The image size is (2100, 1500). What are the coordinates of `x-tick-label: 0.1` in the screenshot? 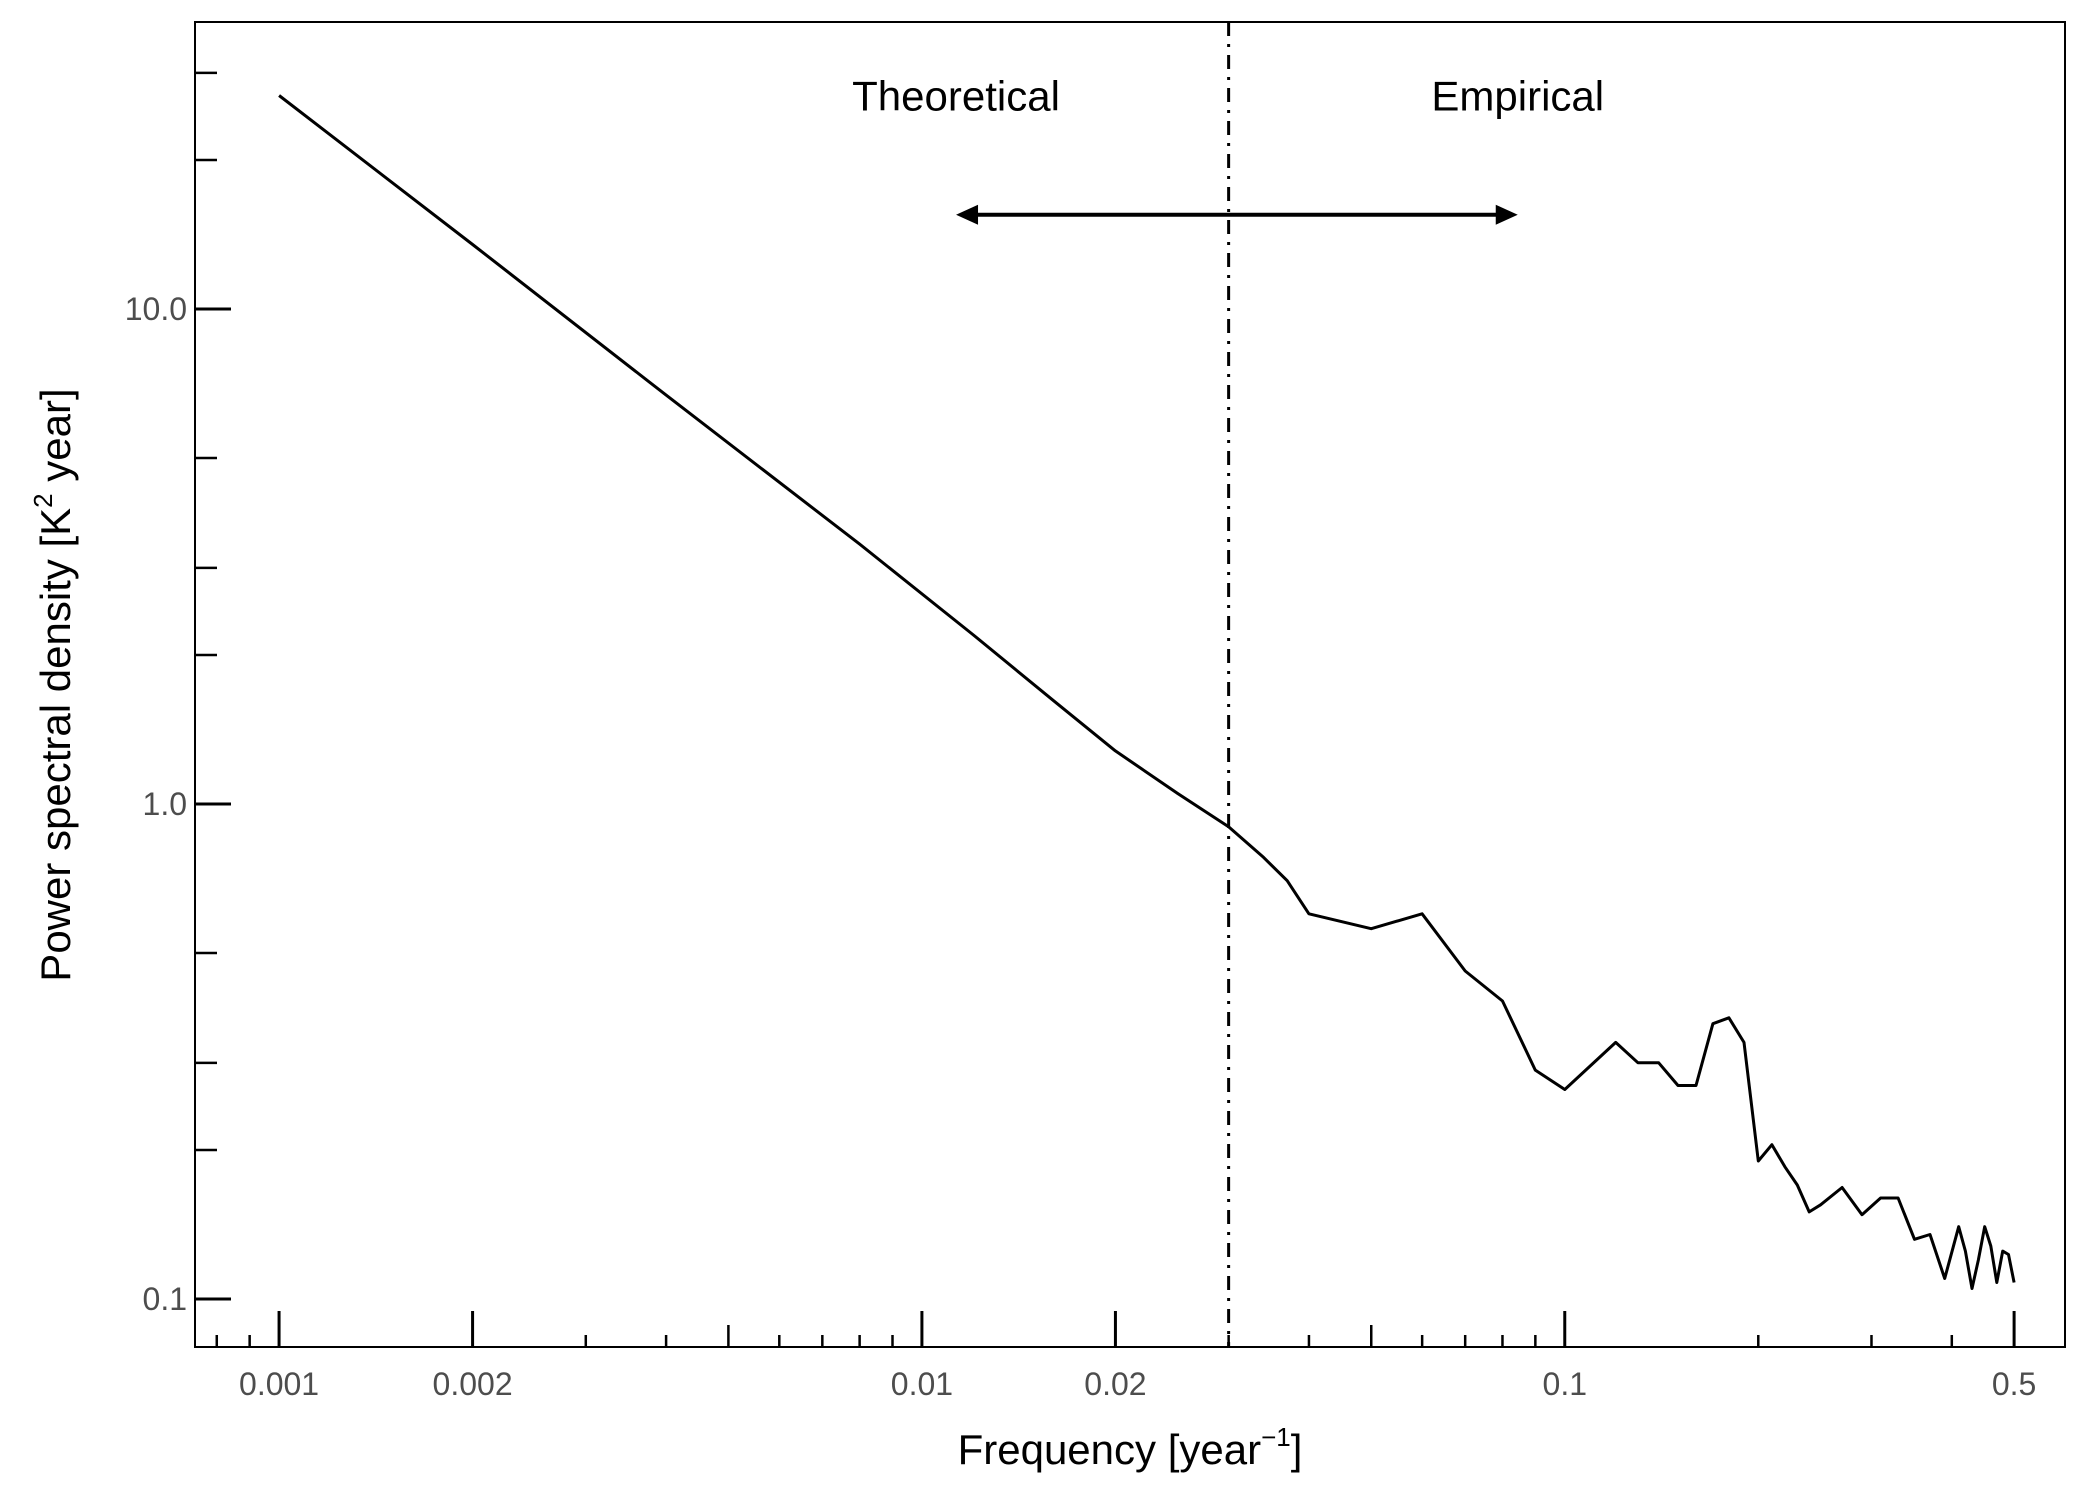 It's located at (1565, 1384).